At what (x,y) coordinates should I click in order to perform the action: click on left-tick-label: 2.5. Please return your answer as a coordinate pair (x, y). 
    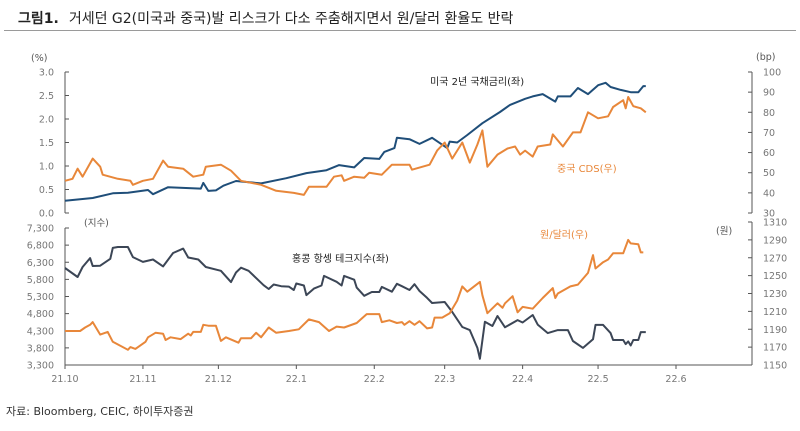
    Looking at the image, I should click on (46, 96).